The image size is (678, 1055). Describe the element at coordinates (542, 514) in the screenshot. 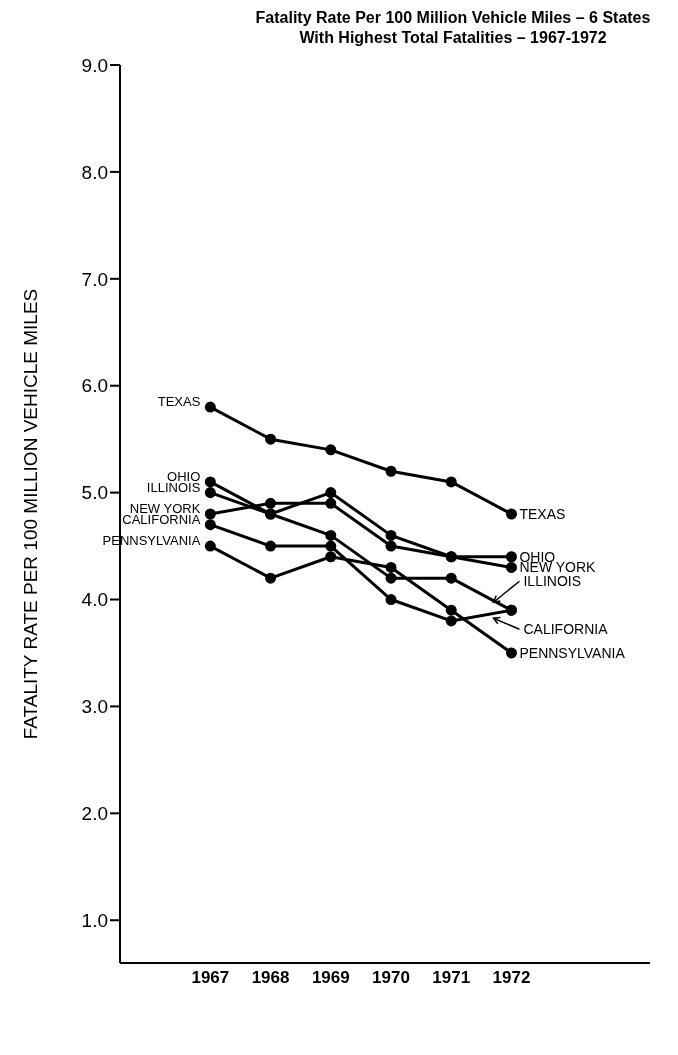

I see `series-label: TEXAS` at that location.